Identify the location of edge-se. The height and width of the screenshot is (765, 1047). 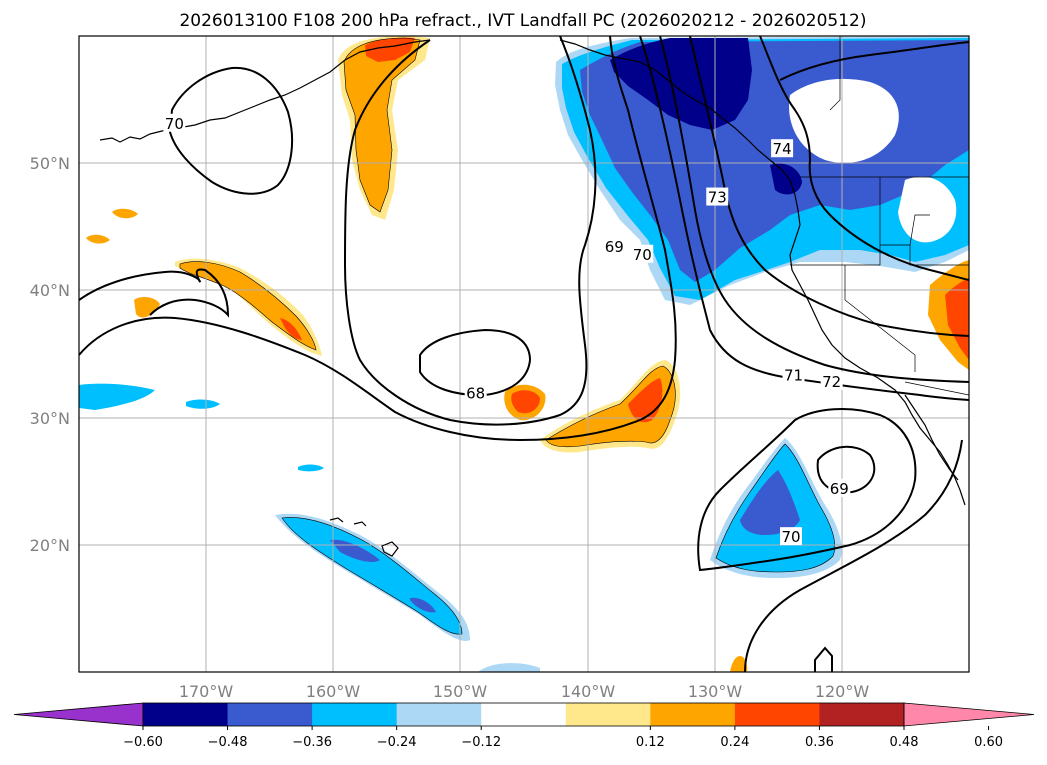
(775, 508).